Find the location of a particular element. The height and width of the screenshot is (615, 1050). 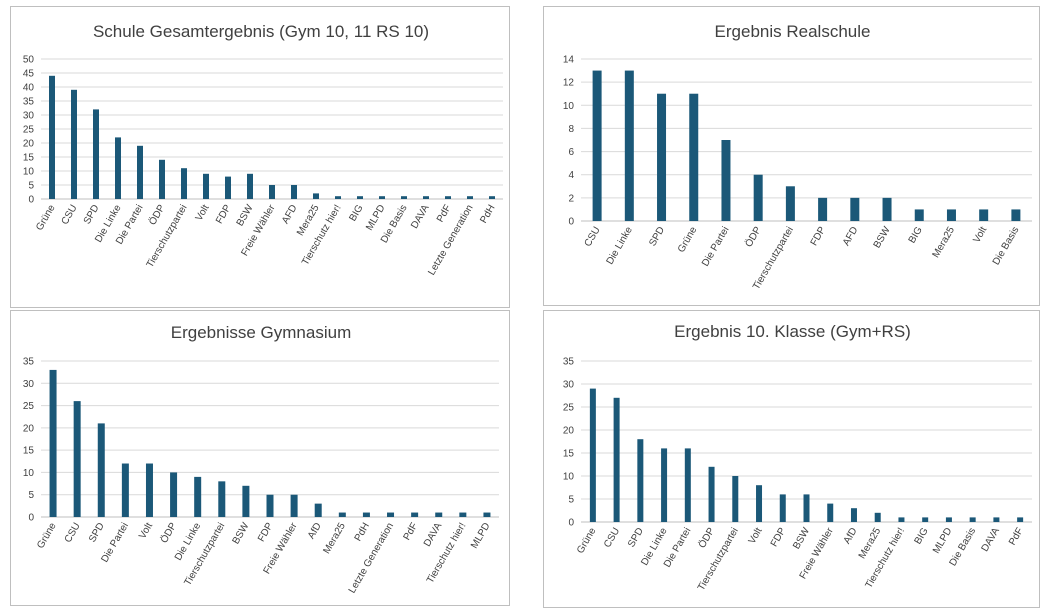

x-tick-label: Die Partei is located at coordinates (715, 247).